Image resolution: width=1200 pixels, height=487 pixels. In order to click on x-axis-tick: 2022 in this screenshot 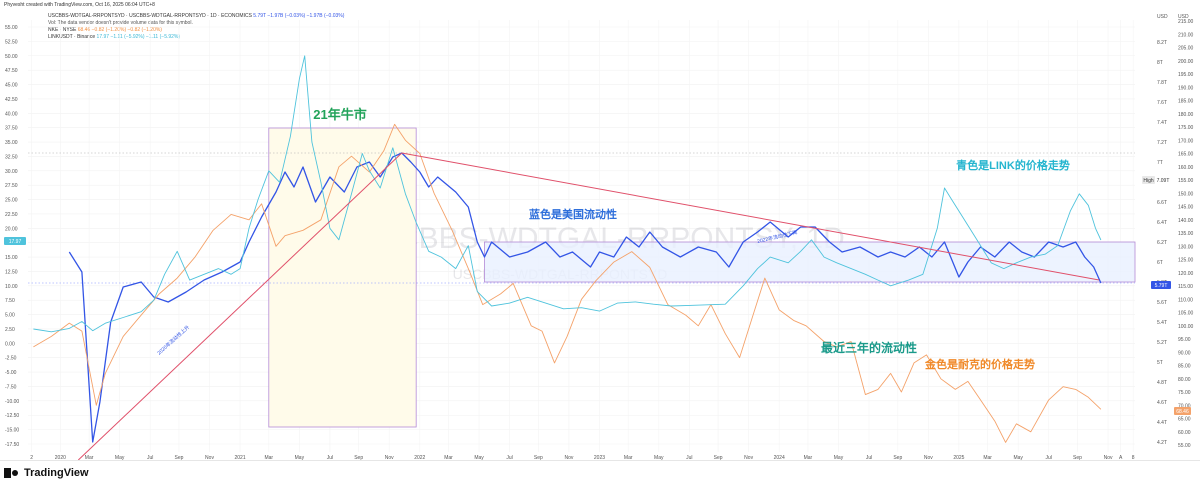, I will do `click(419, 458)`.